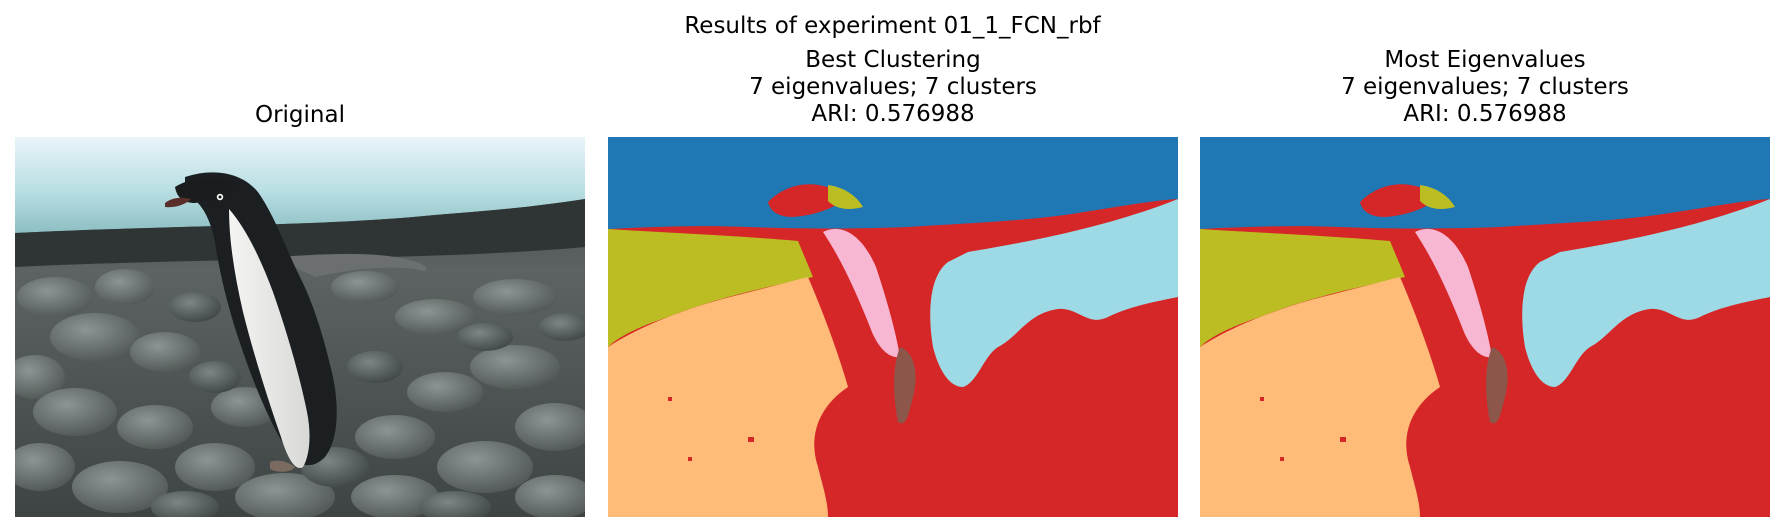 This screenshot has width=1785, height=532. I want to click on title-line: Original, so click(299, 115).